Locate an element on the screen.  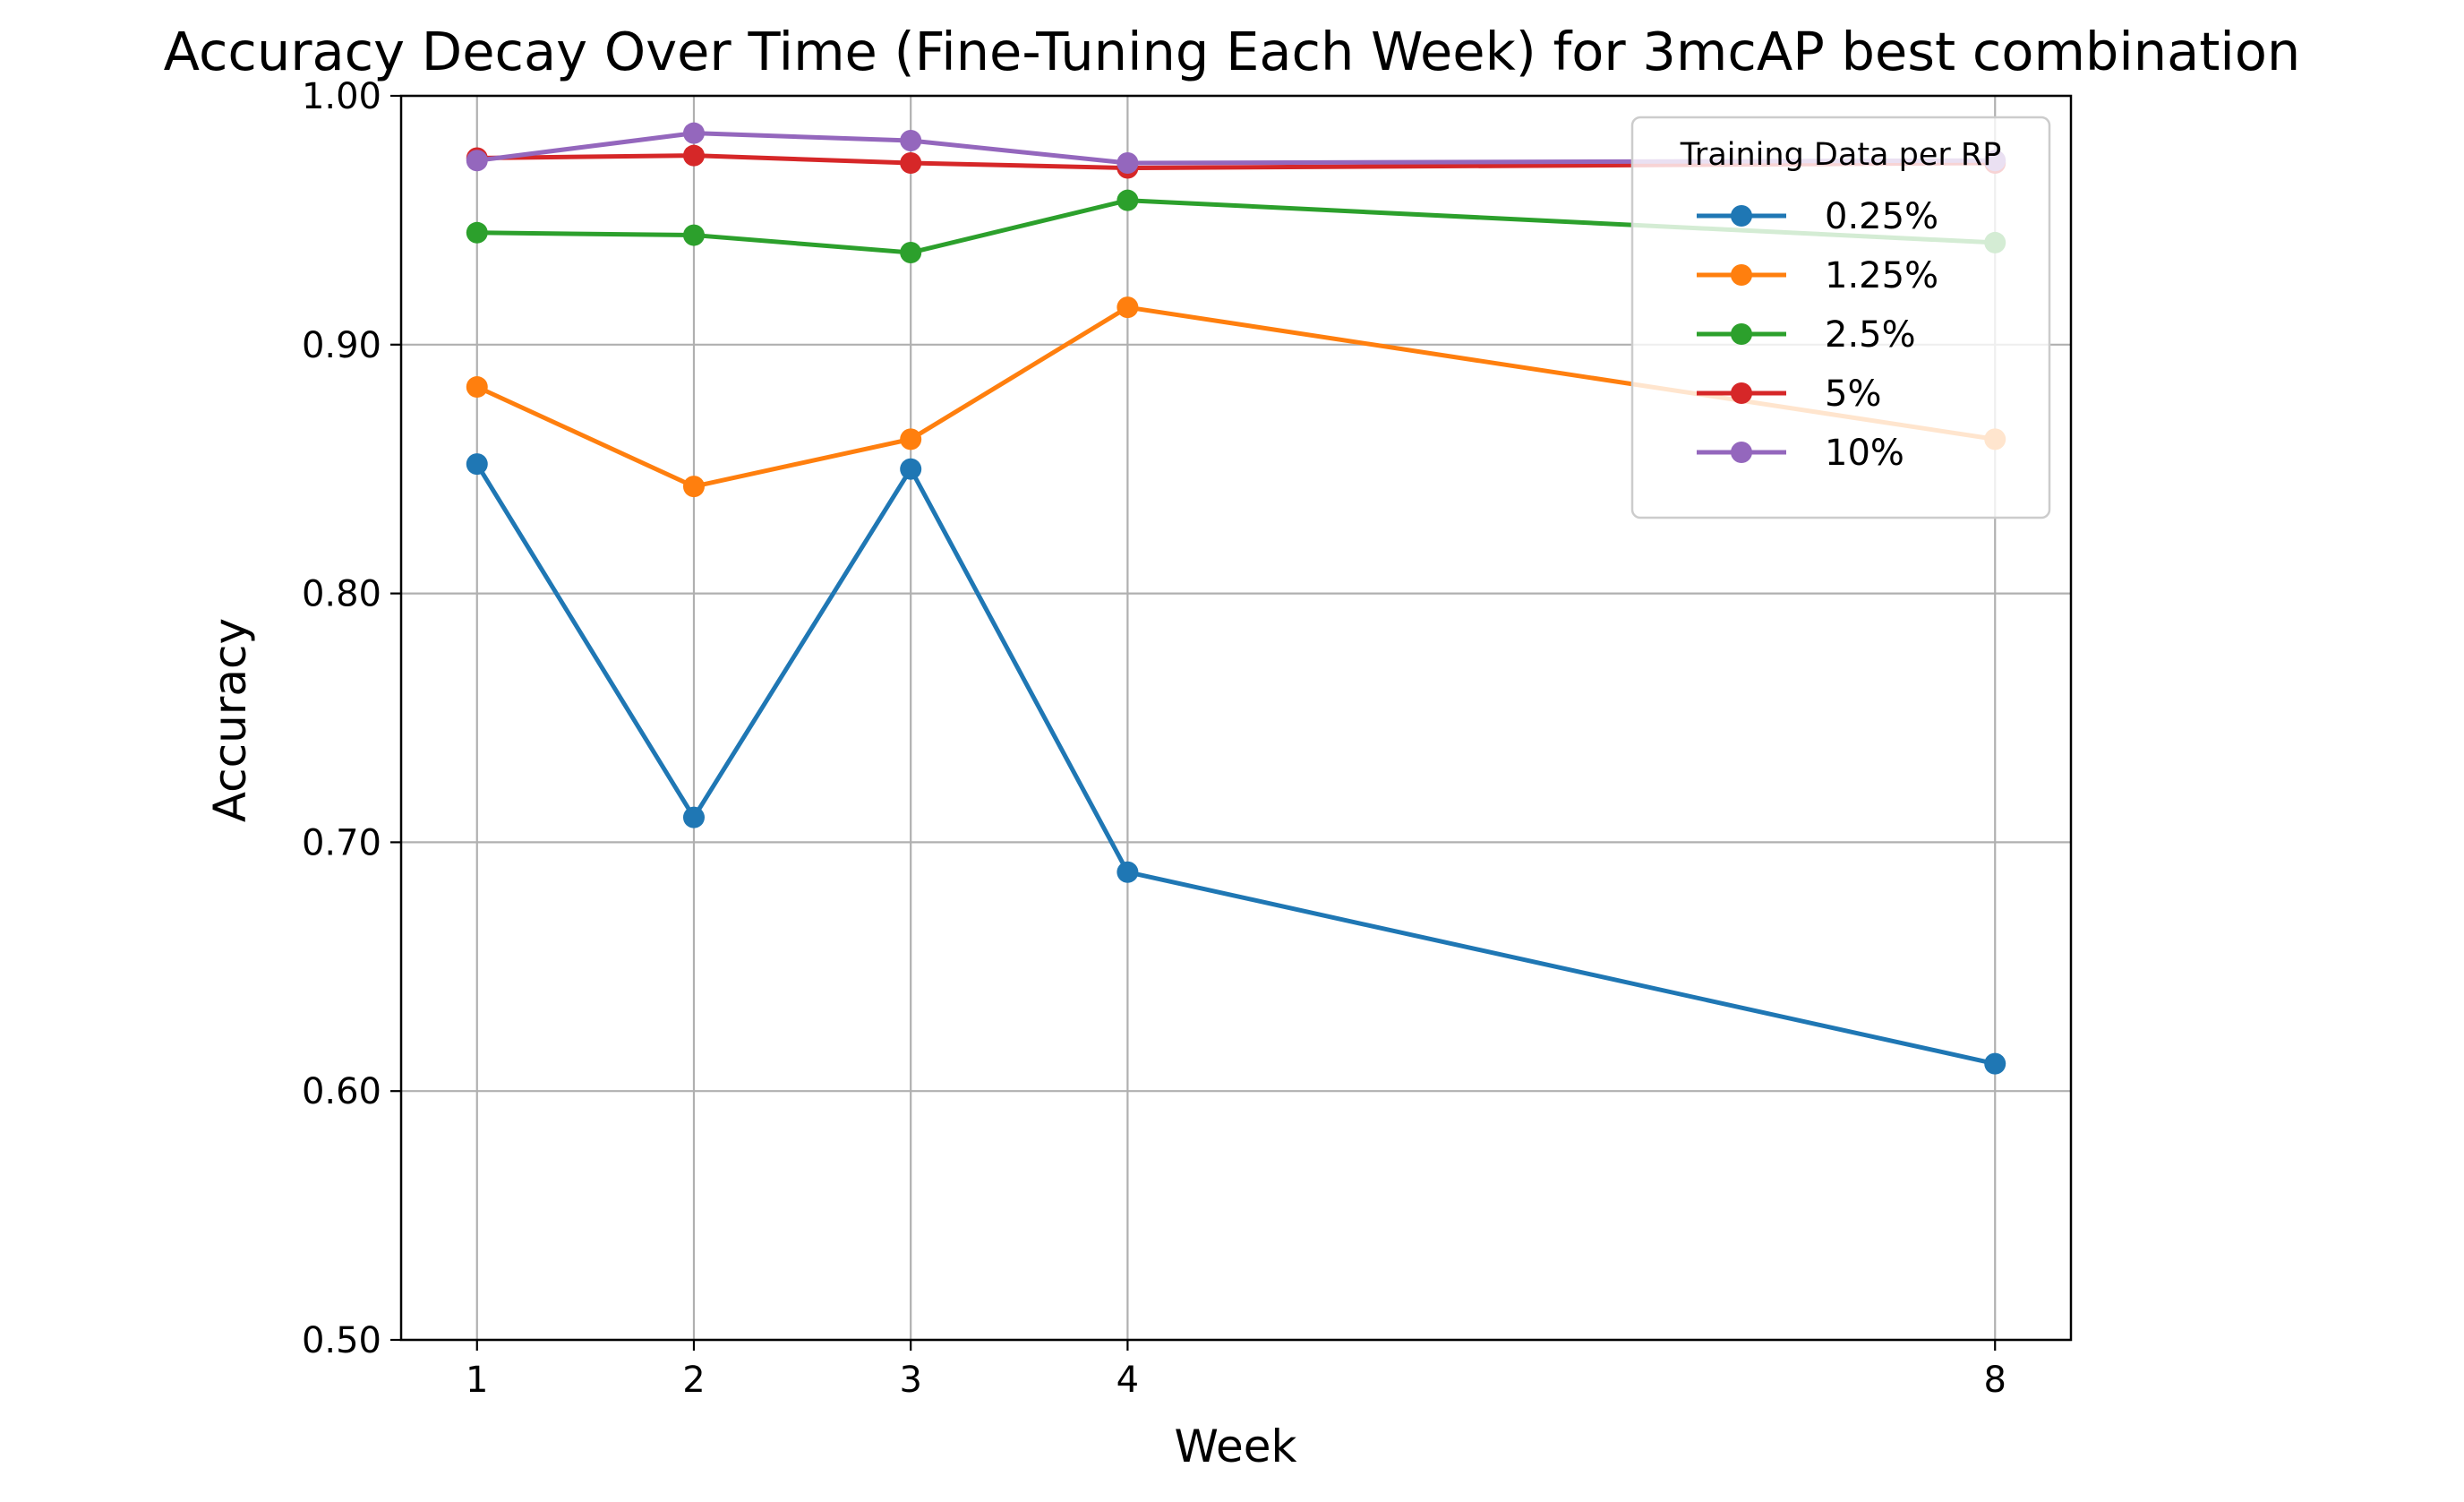
legend-entry: 2.5% is located at coordinates (1806, 335).